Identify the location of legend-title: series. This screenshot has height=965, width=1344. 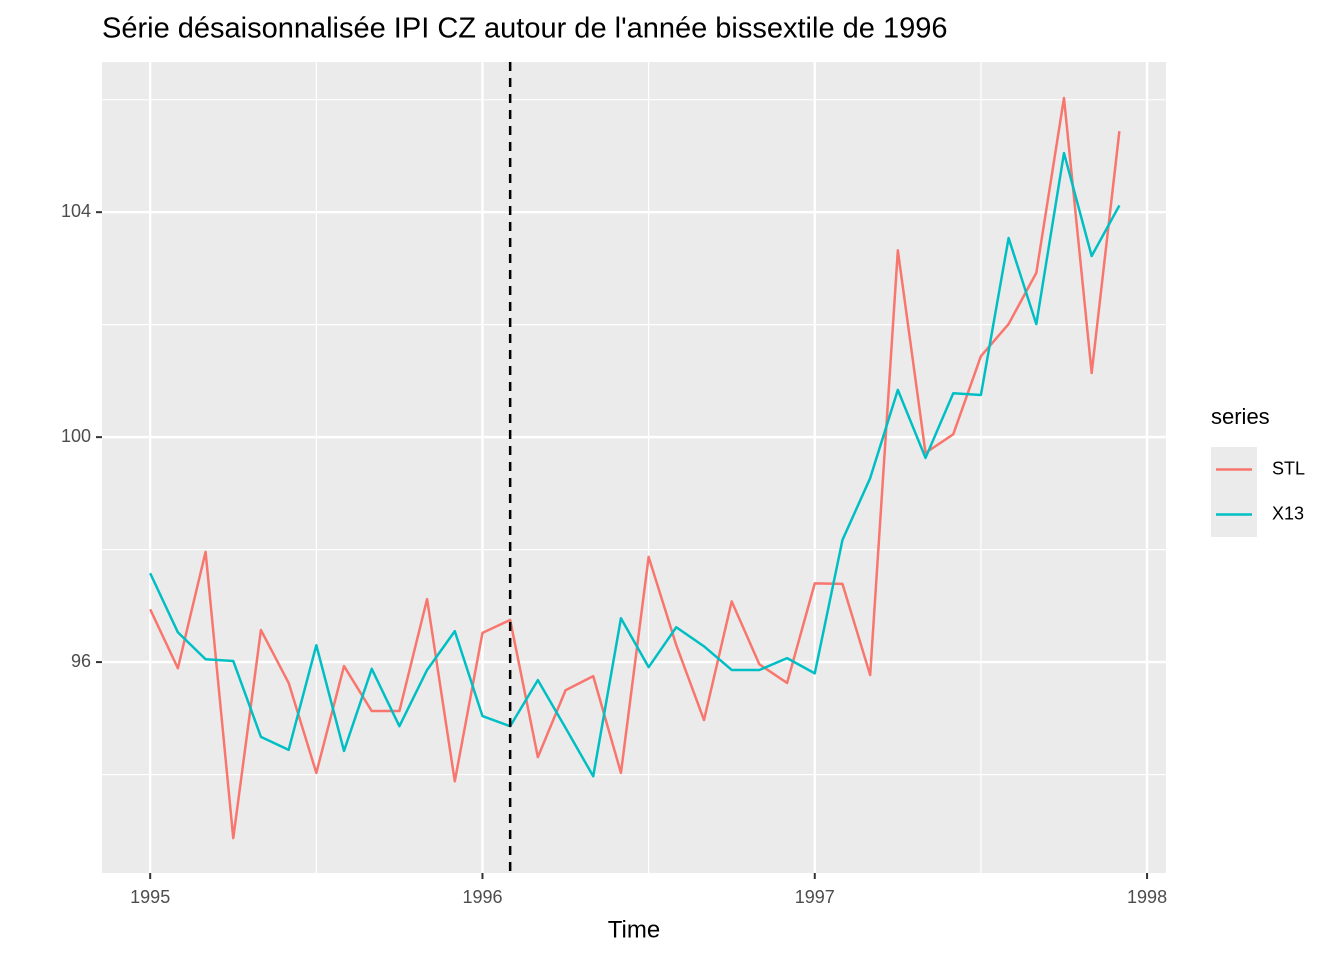
(1240, 416).